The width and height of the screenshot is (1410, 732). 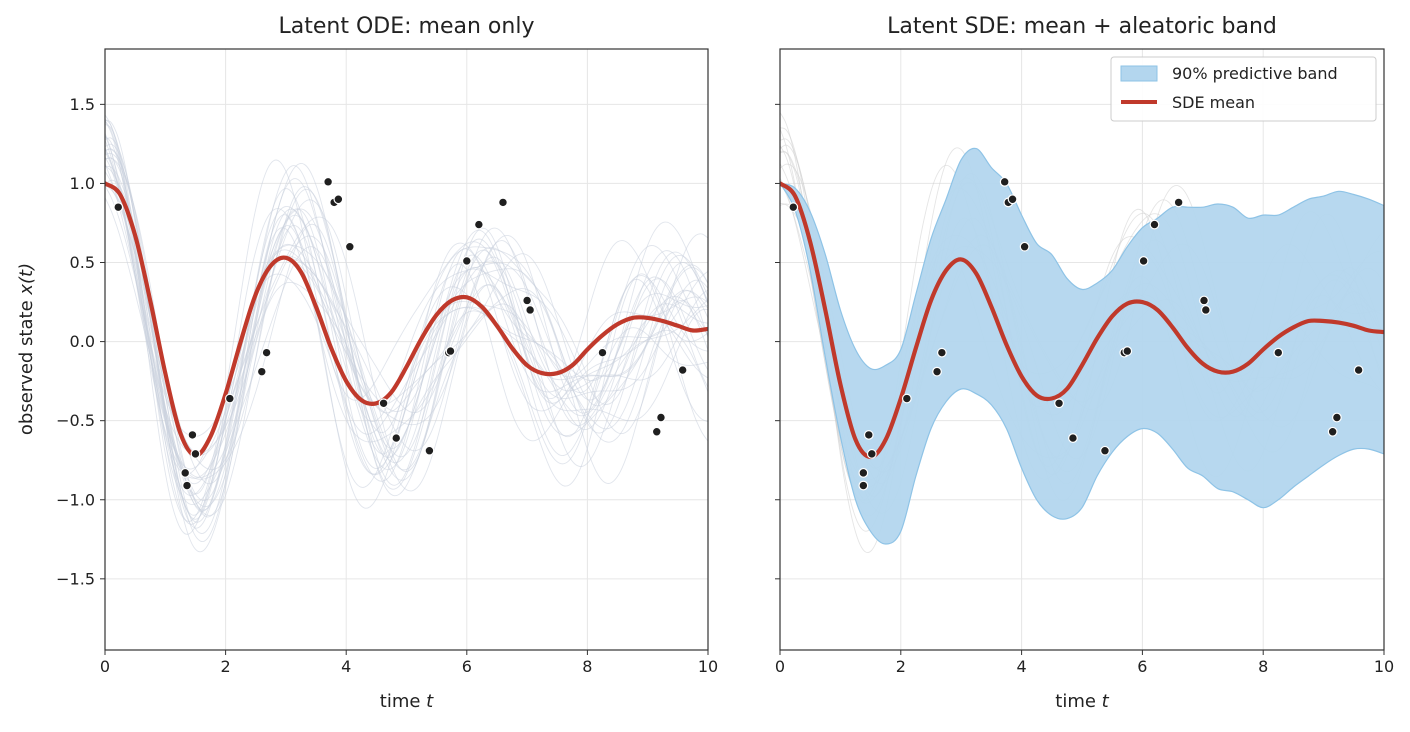 I want to click on legend-label-mean: SDE mean, so click(x=1213, y=102).